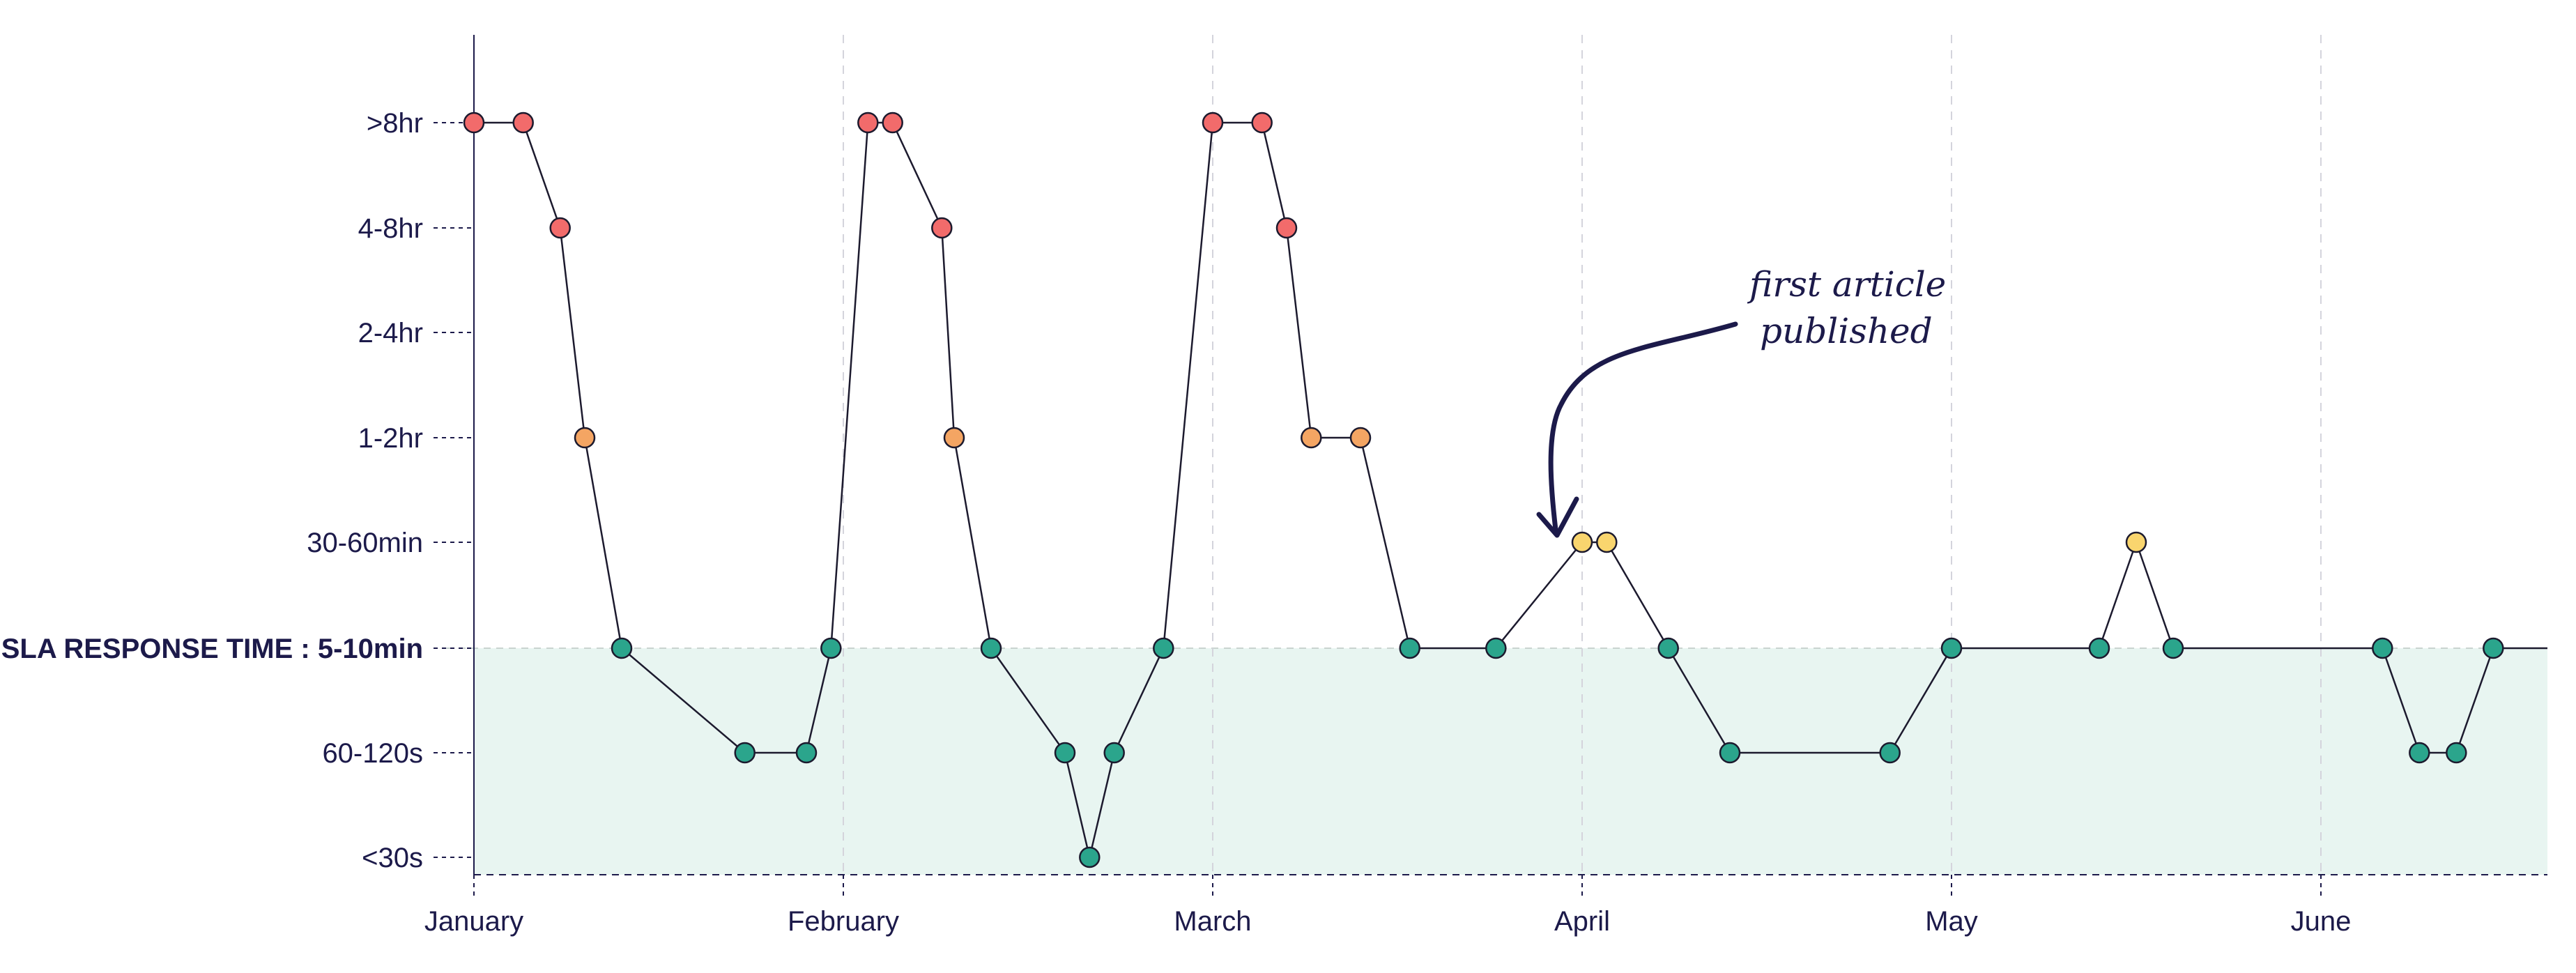 Image resolution: width=2576 pixels, height=973 pixels. I want to click on annotation-text-line2: published, so click(1846, 331).